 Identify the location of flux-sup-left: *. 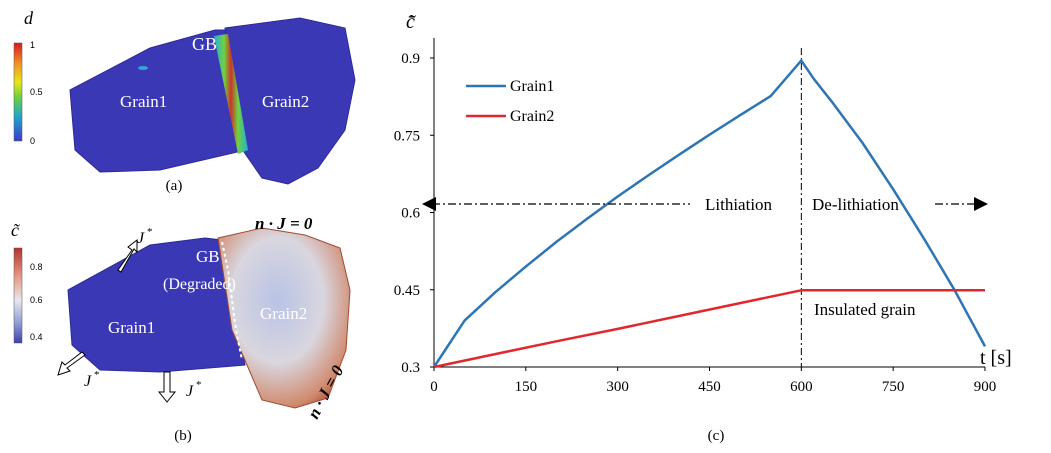
(97, 375).